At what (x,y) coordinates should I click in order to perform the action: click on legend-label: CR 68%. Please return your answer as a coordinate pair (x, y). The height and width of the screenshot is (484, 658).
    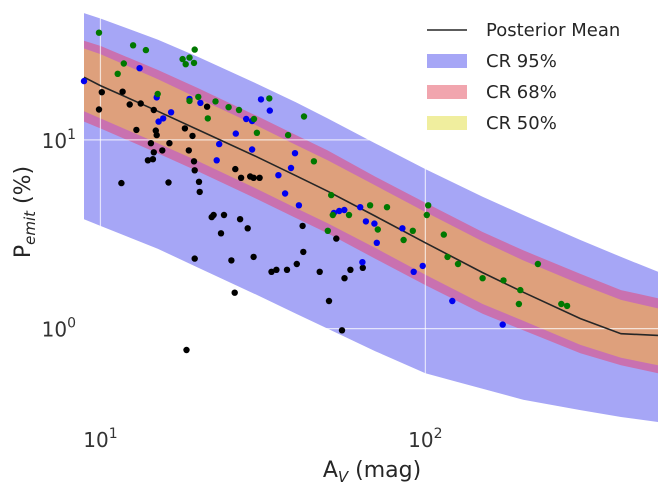
    Looking at the image, I should click on (521, 92).